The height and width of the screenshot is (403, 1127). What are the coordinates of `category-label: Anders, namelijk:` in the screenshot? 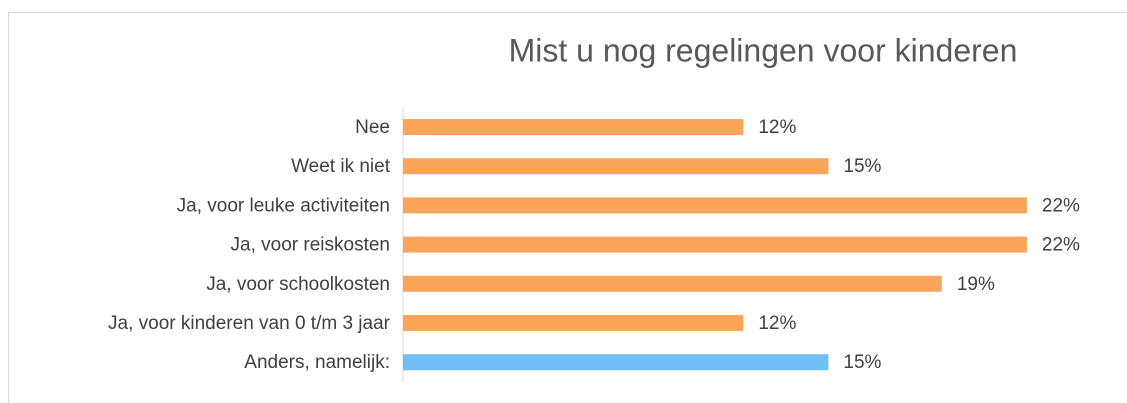 It's located at (317, 362).